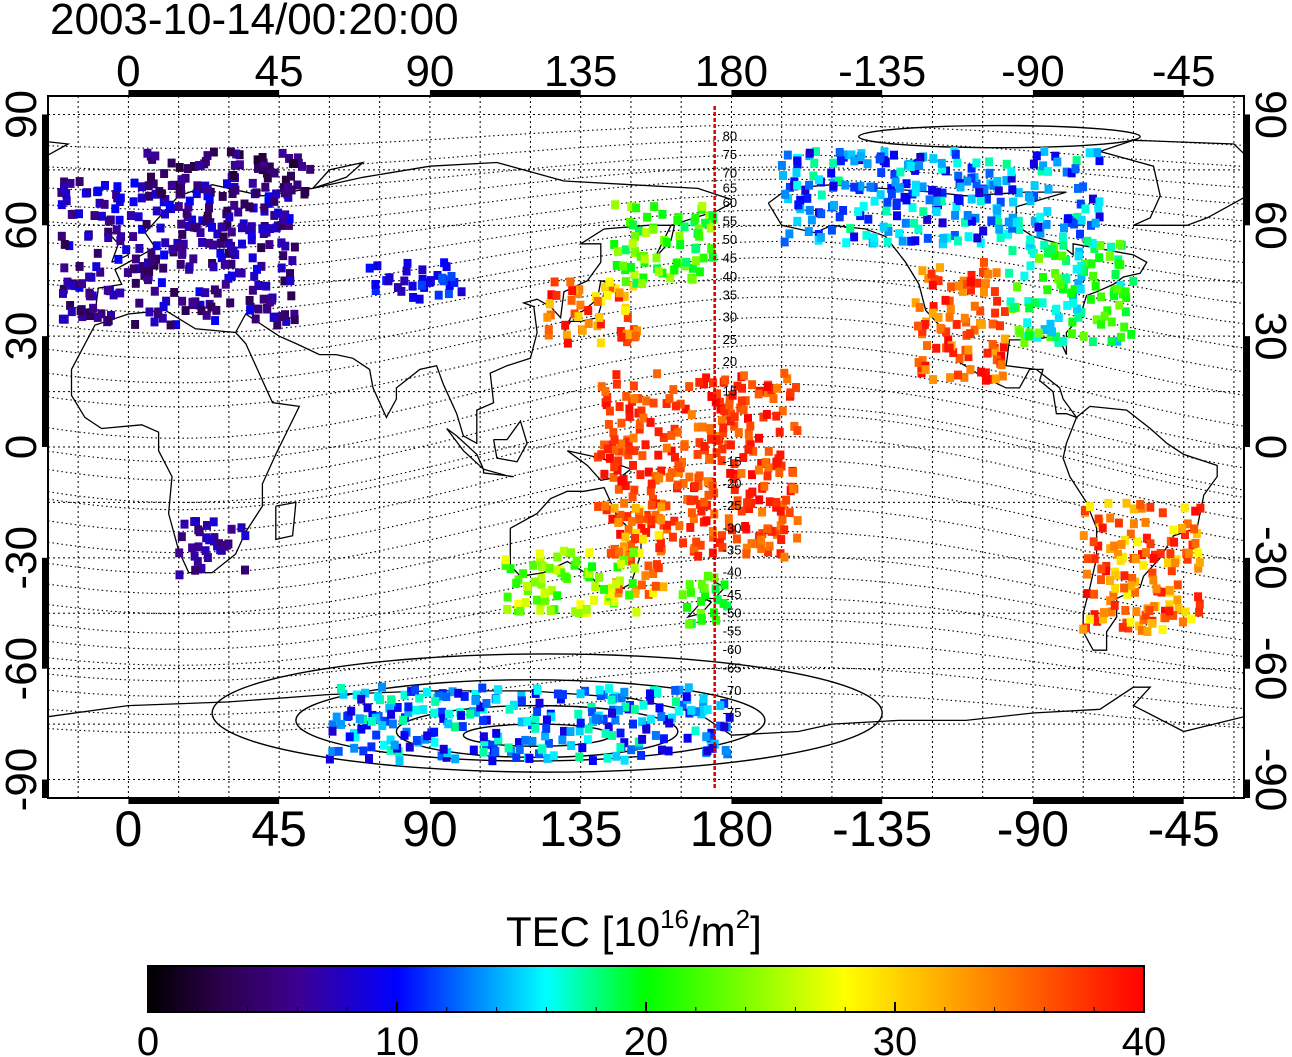 This screenshot has height=1057, width=1292. I want to click on coastline, so click(483, 323).